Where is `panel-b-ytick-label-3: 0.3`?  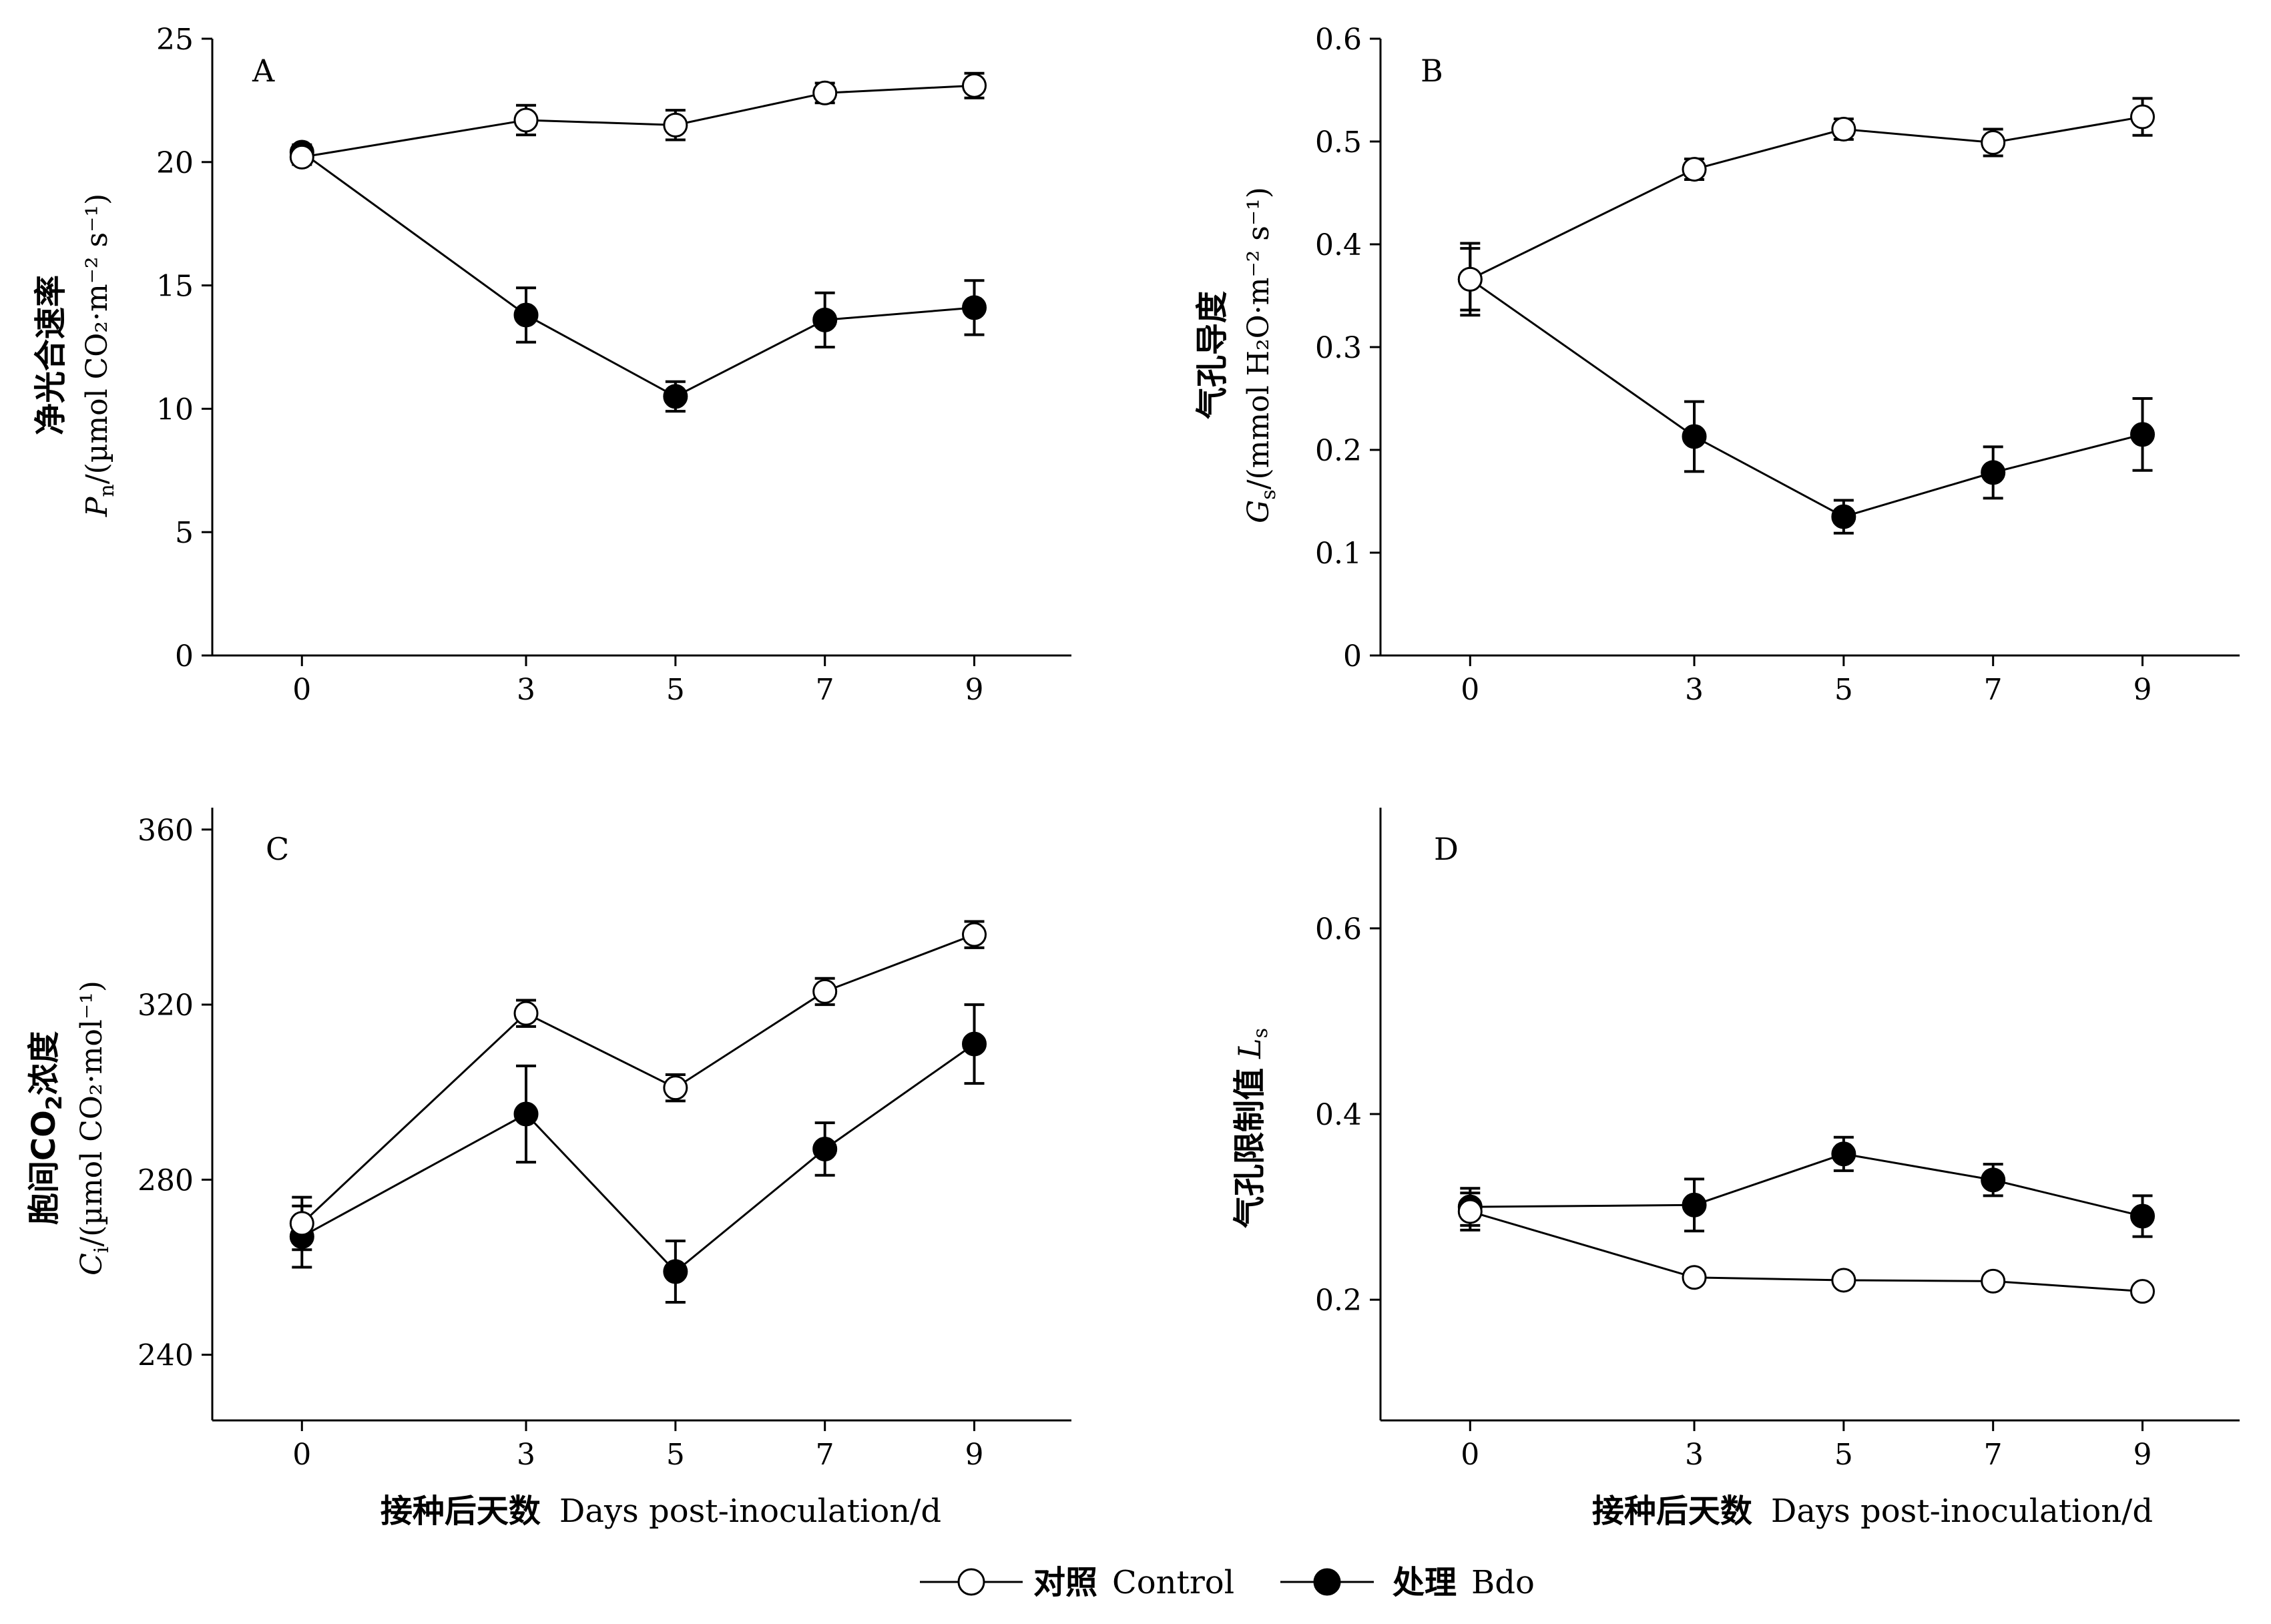 panel-b-ytick-label-3: 0.3 is located at coordinates (1338, 348).